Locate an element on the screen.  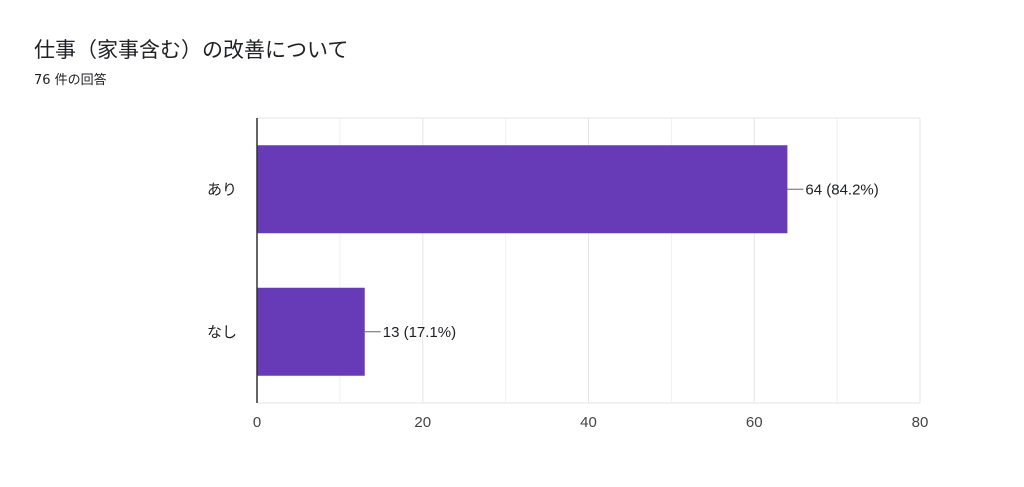
chart-title: 仕事（家事含む）の改善について is located at coordinates (191, 50).